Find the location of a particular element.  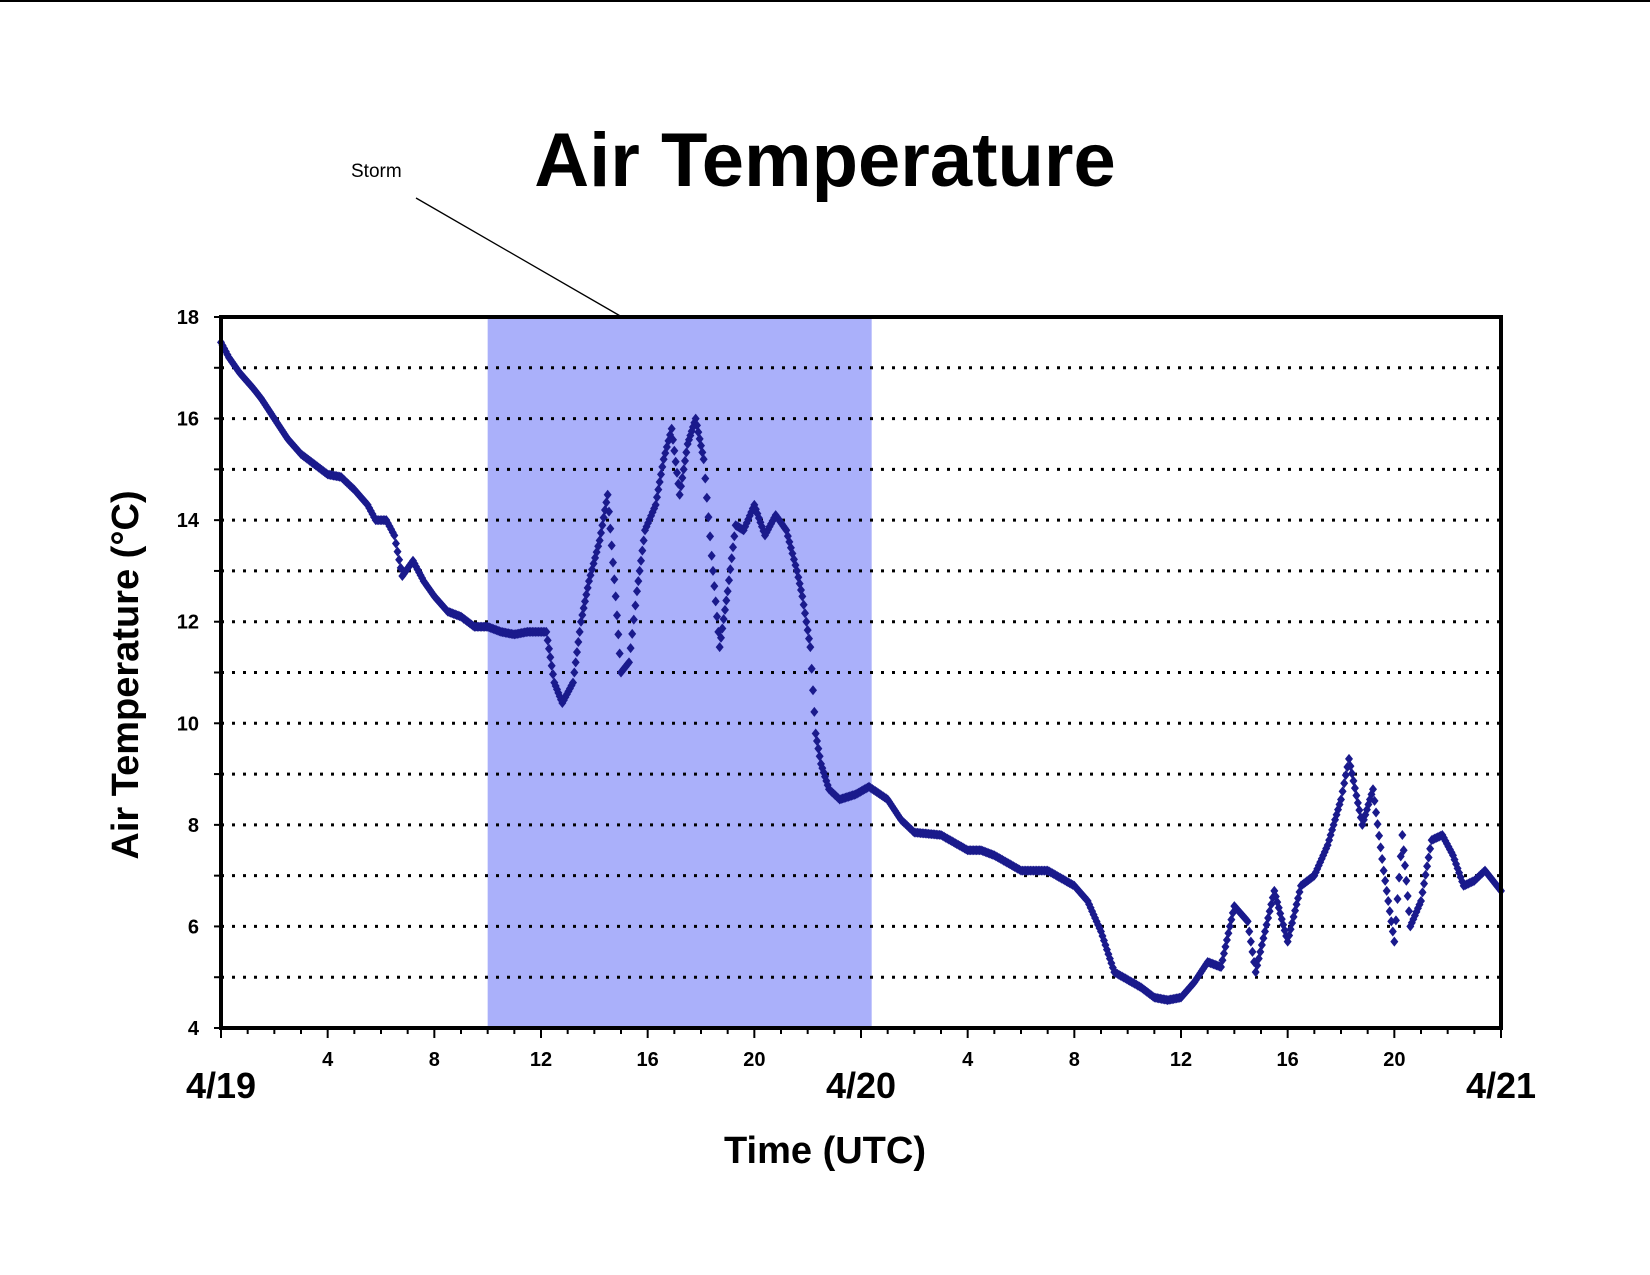

y-tick-label: 4 is located at coordinates (194, 1029).